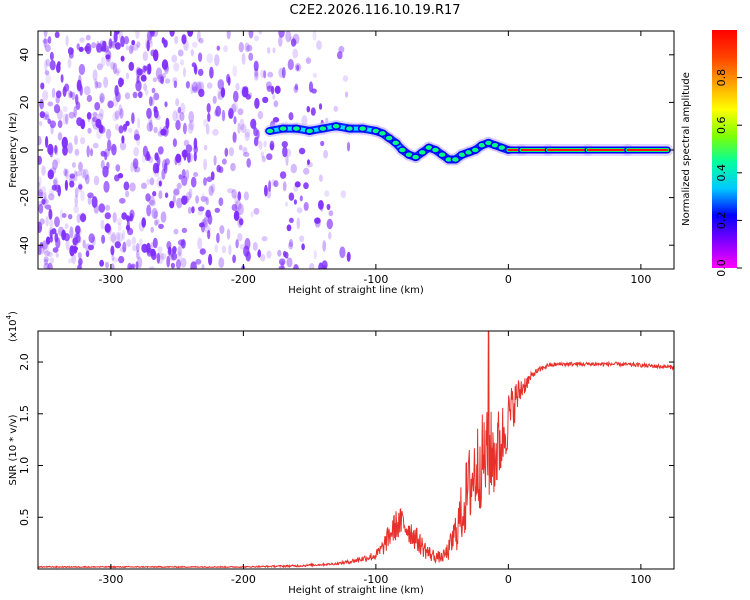 Image resolution: width=750 pixels, height=600 pixels. I want to click on colorbar-label: Normalized spectral amplitude, so click(686, 149).